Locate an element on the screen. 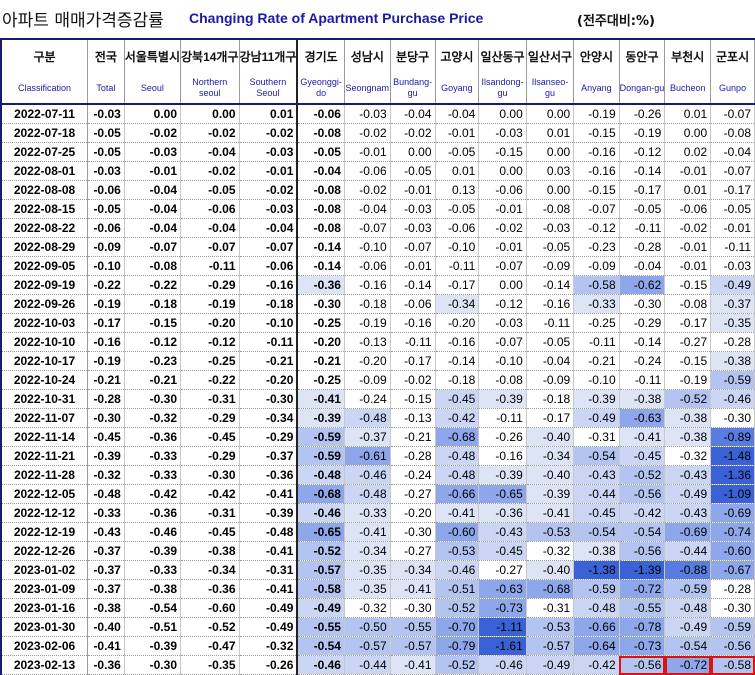 This screenshot has width=755, height=675. data-cell: -0.15 is located at coordinates (153, 323).